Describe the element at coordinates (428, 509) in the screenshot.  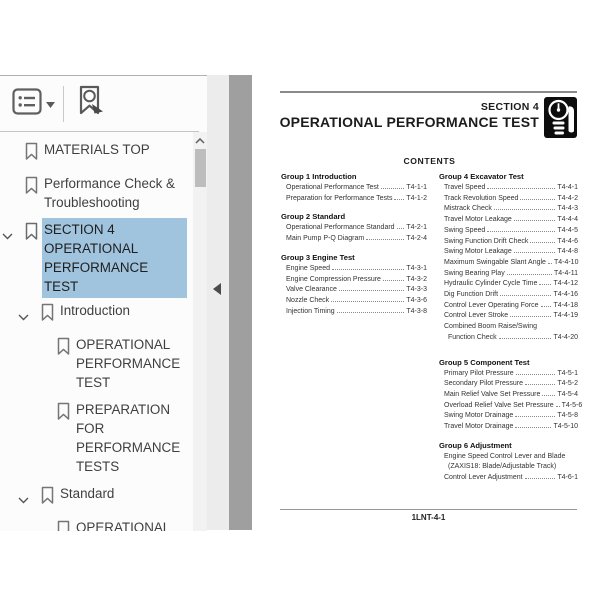
I see `footer-rule` at that location.